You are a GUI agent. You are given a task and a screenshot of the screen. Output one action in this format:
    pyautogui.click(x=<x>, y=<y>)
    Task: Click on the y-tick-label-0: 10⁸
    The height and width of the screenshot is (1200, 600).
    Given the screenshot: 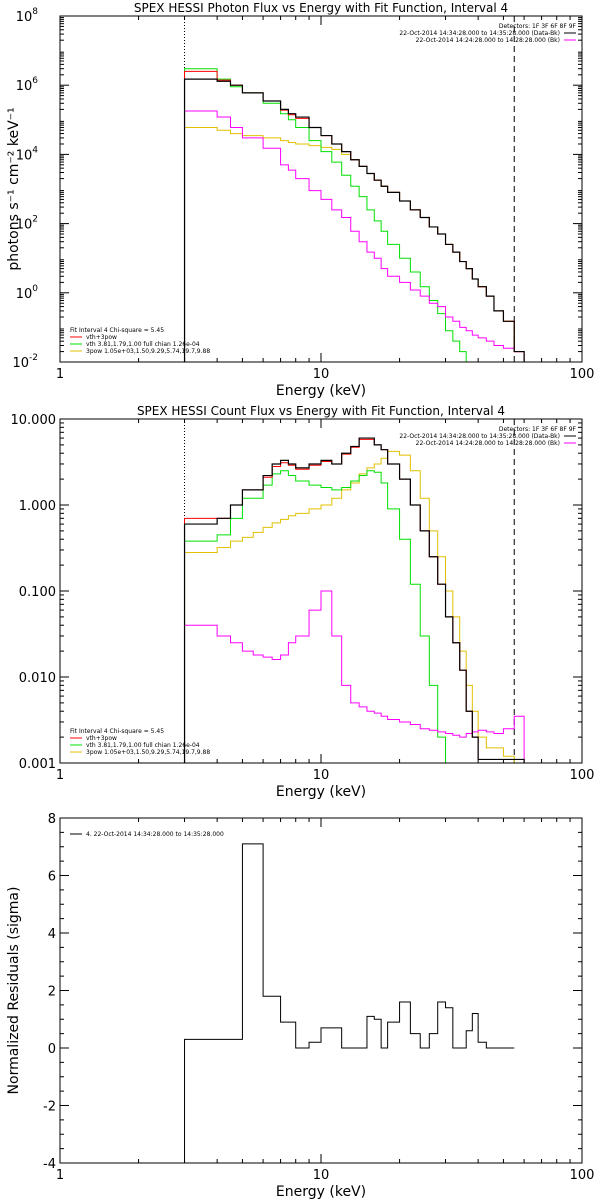 What is the action you would take?
    pyautogui.click(x=27, y=16)
    